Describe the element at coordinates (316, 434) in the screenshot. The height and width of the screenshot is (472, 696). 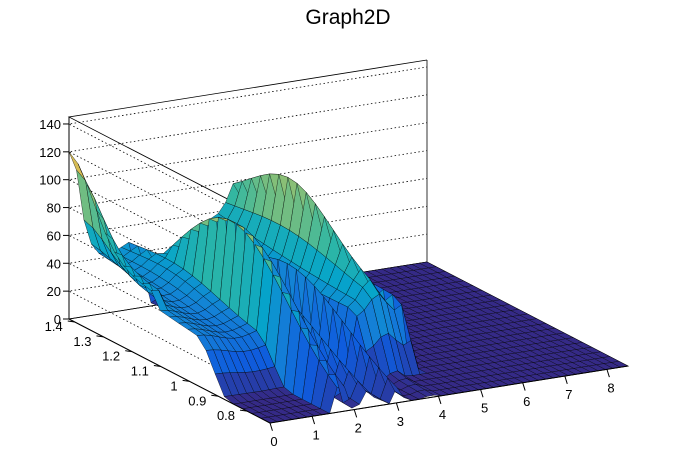
I see `x-tick-label: 1` at that location.